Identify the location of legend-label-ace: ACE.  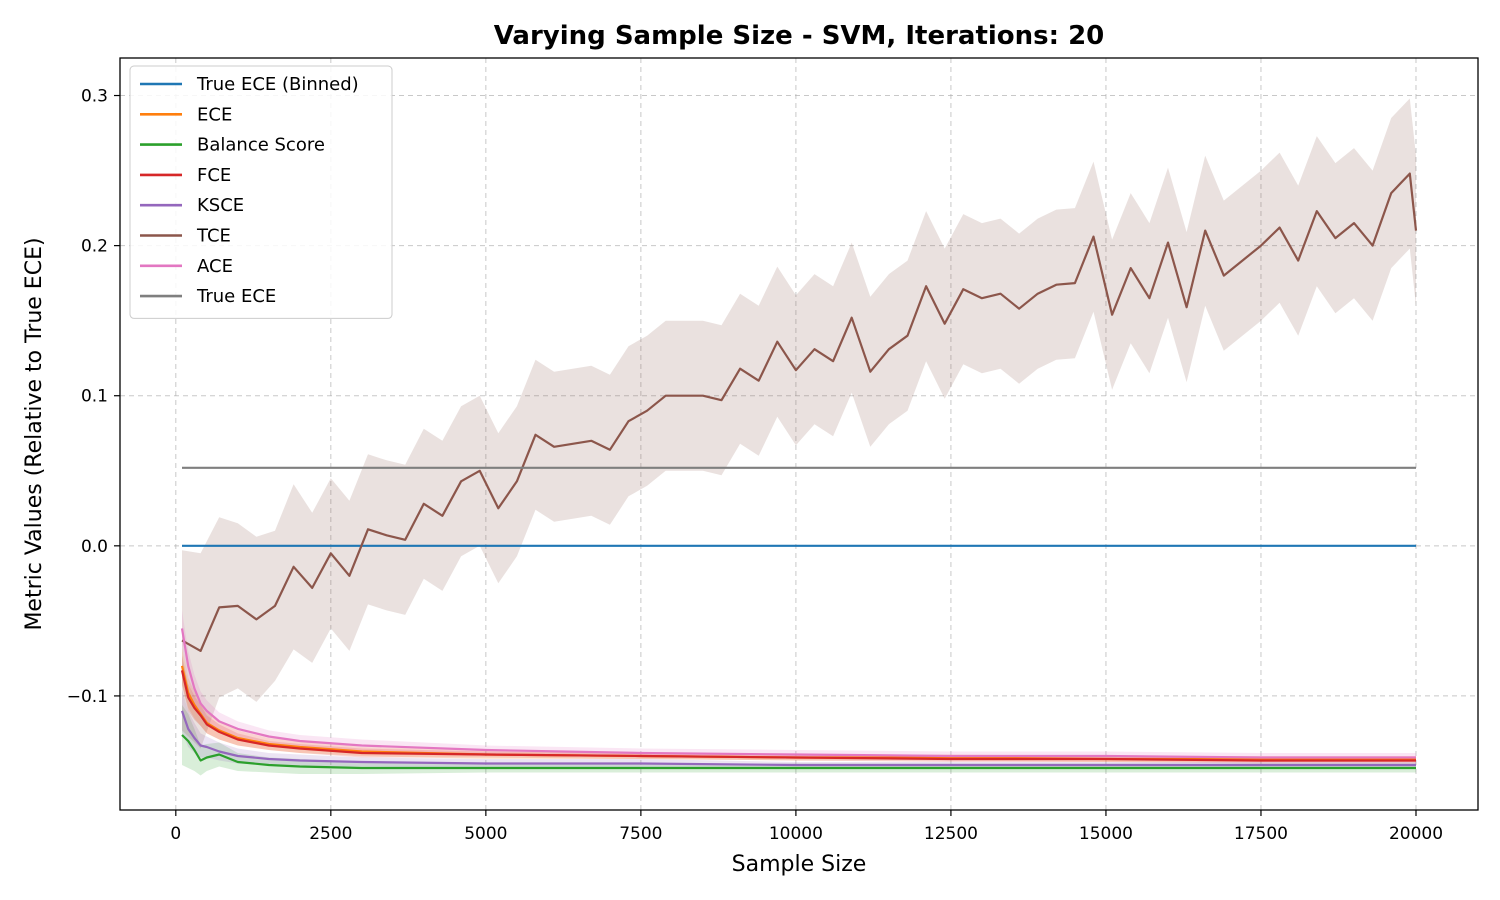
(215, 266).